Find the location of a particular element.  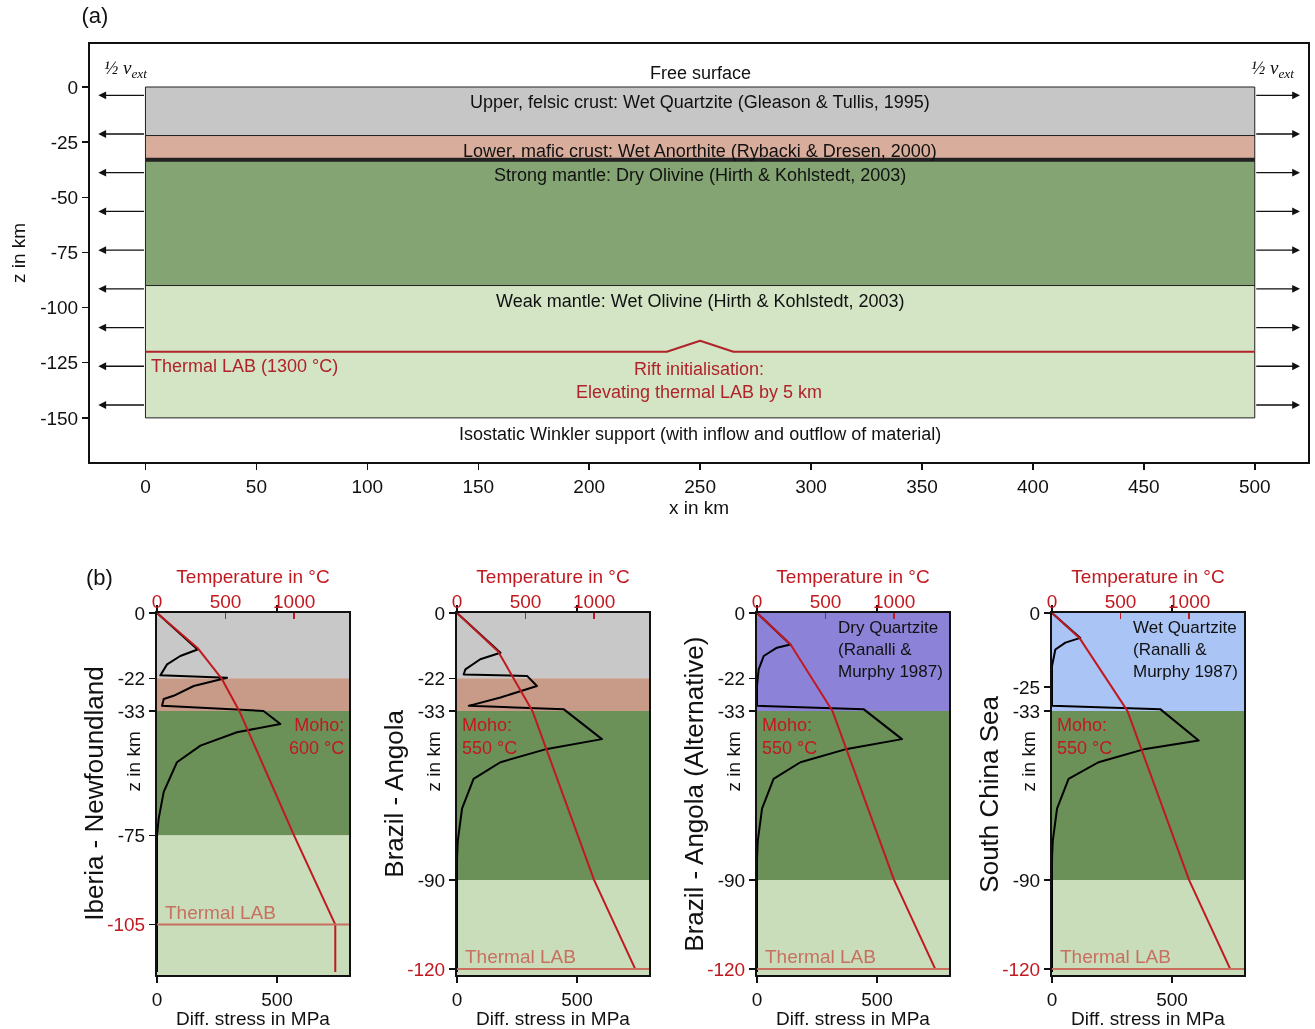

annotation: Moho: 600 °C is located at coordinates (317, 737).